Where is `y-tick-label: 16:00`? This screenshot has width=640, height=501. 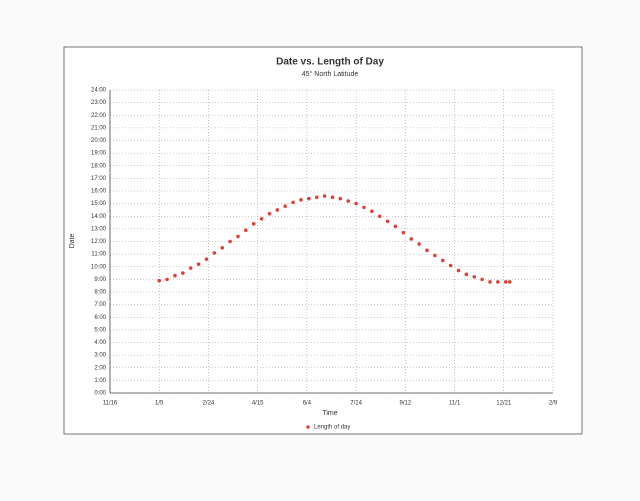
y-tick-label: 16:00 is located at coordinates (99, 192).